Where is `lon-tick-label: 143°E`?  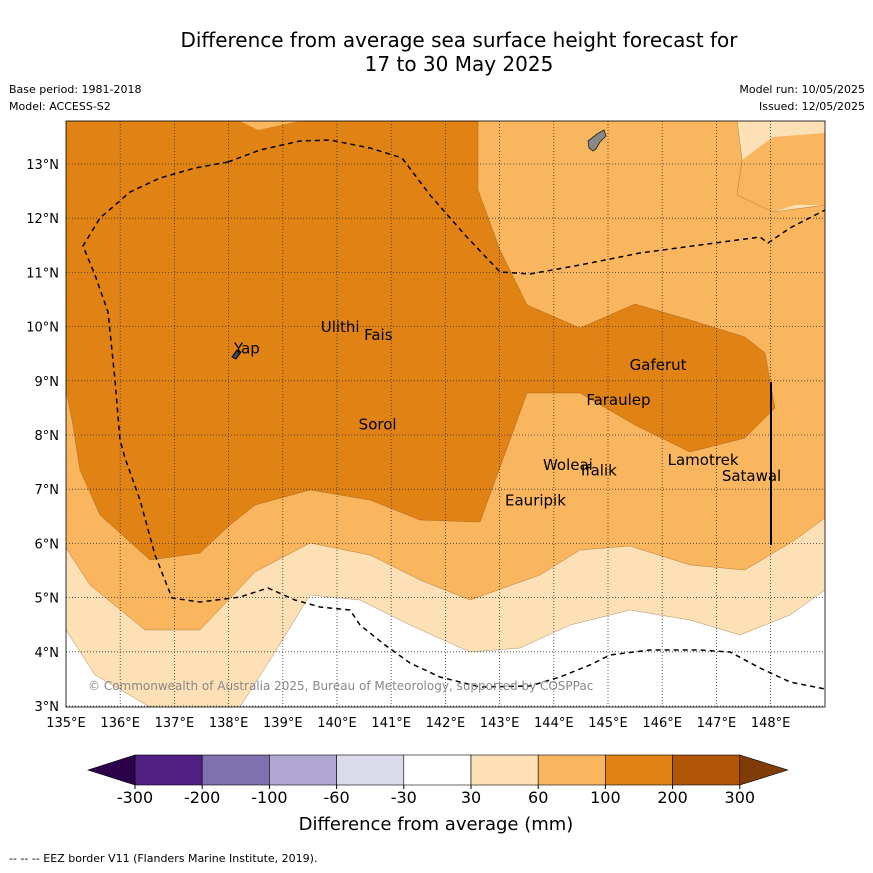
lon-tick-label: 143°E is located at coordinates (500, 723).